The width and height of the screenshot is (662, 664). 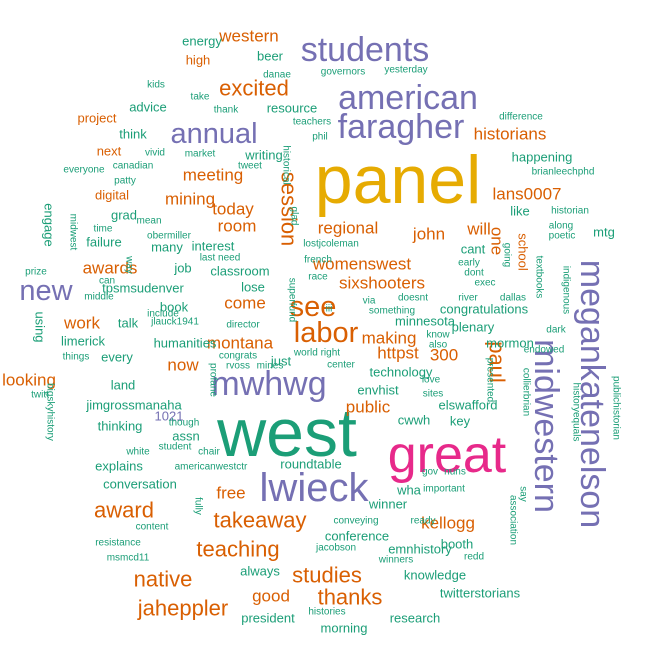 I want to click on word-job: job, so click(x=182, y=268).